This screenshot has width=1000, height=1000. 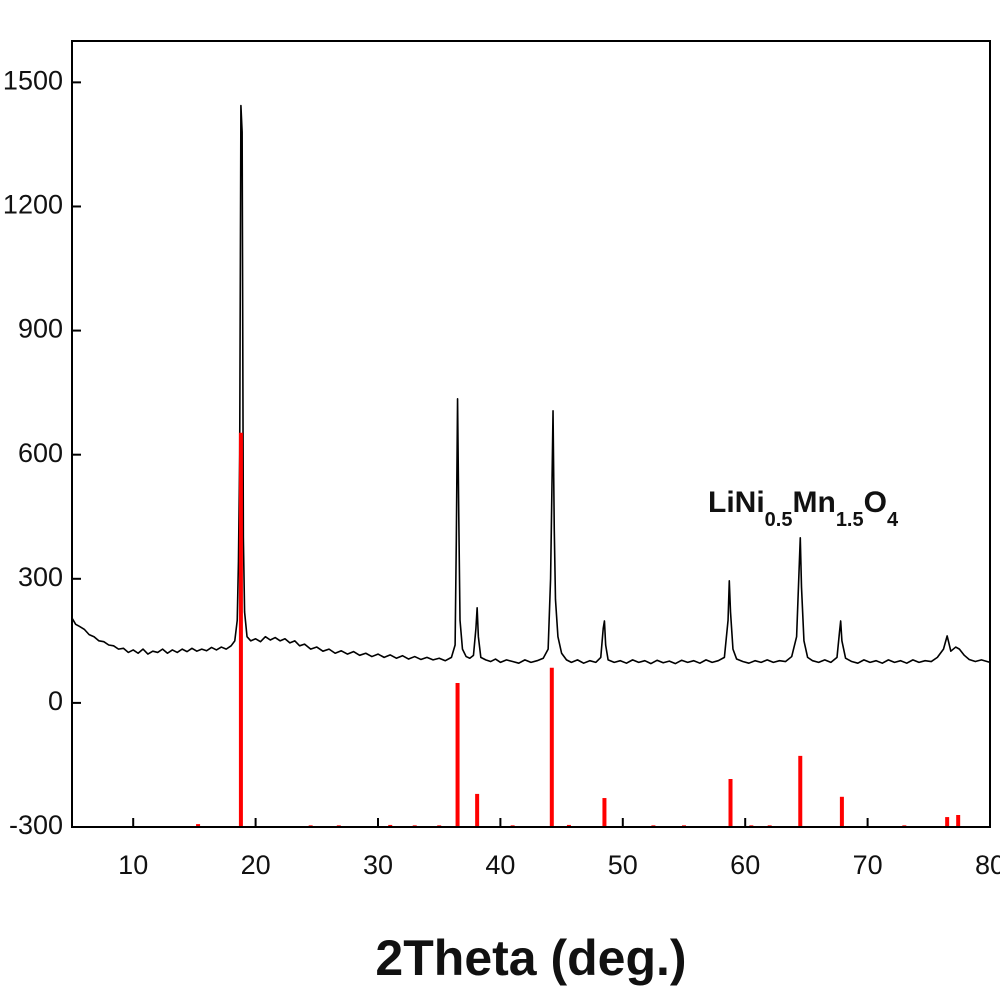 I want to click on y-tick-label: 900, so click(x=40, y=329).